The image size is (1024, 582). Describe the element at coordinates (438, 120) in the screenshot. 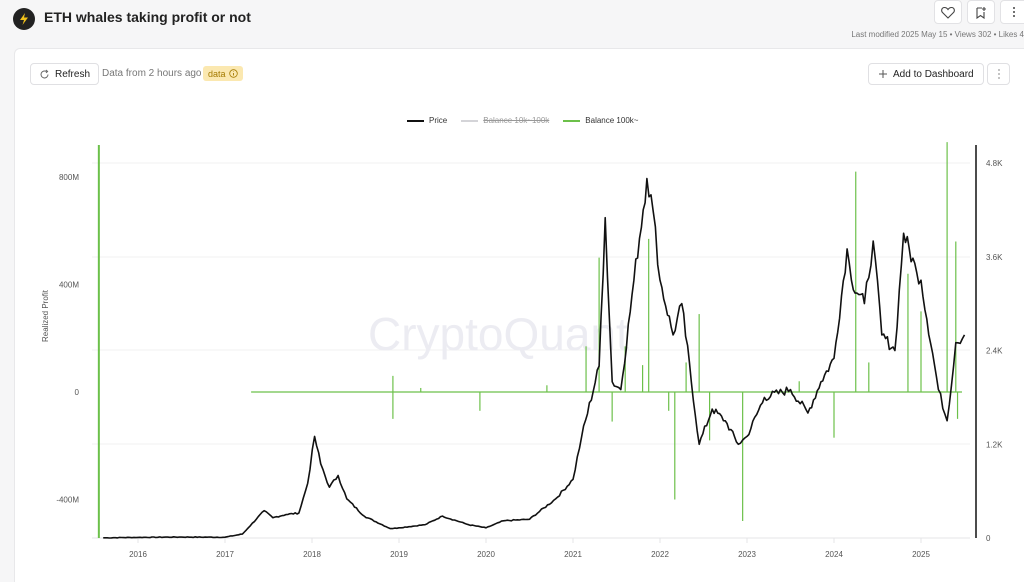

I see `legend-label: Price` at that location.